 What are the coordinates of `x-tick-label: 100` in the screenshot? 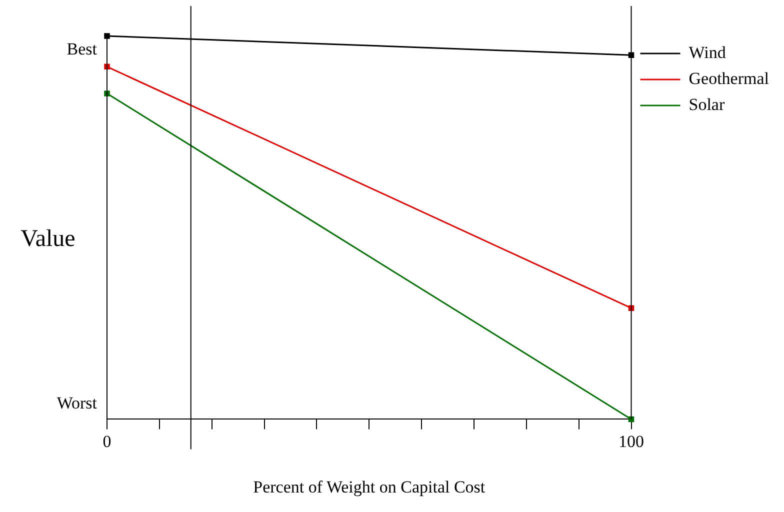 It's located at (631, 441).